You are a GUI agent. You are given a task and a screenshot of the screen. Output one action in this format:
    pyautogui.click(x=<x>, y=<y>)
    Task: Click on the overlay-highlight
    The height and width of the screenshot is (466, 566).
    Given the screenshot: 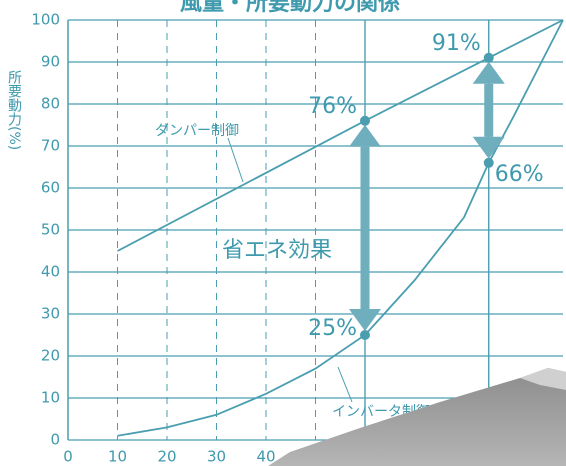 What is the action you would take?
    pyautogui.click(x=543, y=379)
    